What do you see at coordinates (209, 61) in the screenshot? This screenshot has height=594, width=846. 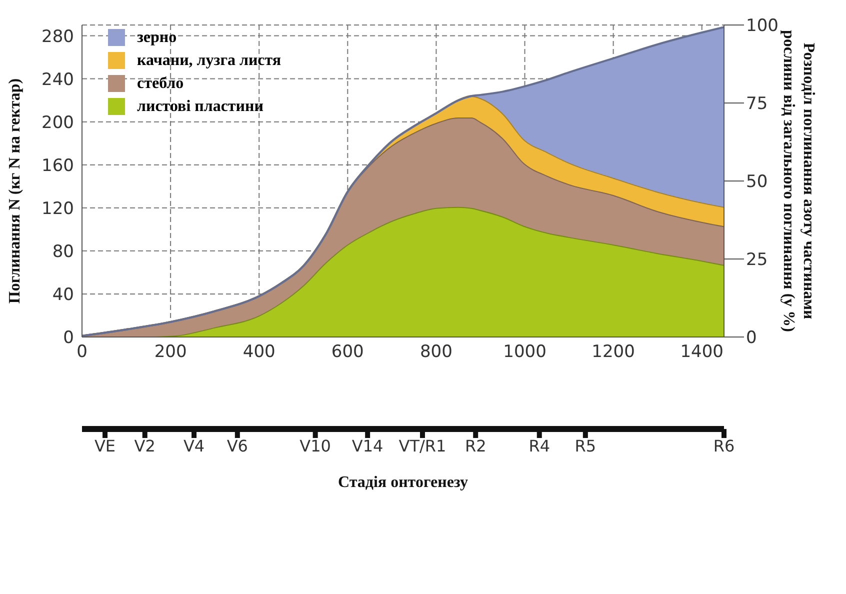 I see `legend-label: качани, лузга листя` at bounding box center [209, 61].